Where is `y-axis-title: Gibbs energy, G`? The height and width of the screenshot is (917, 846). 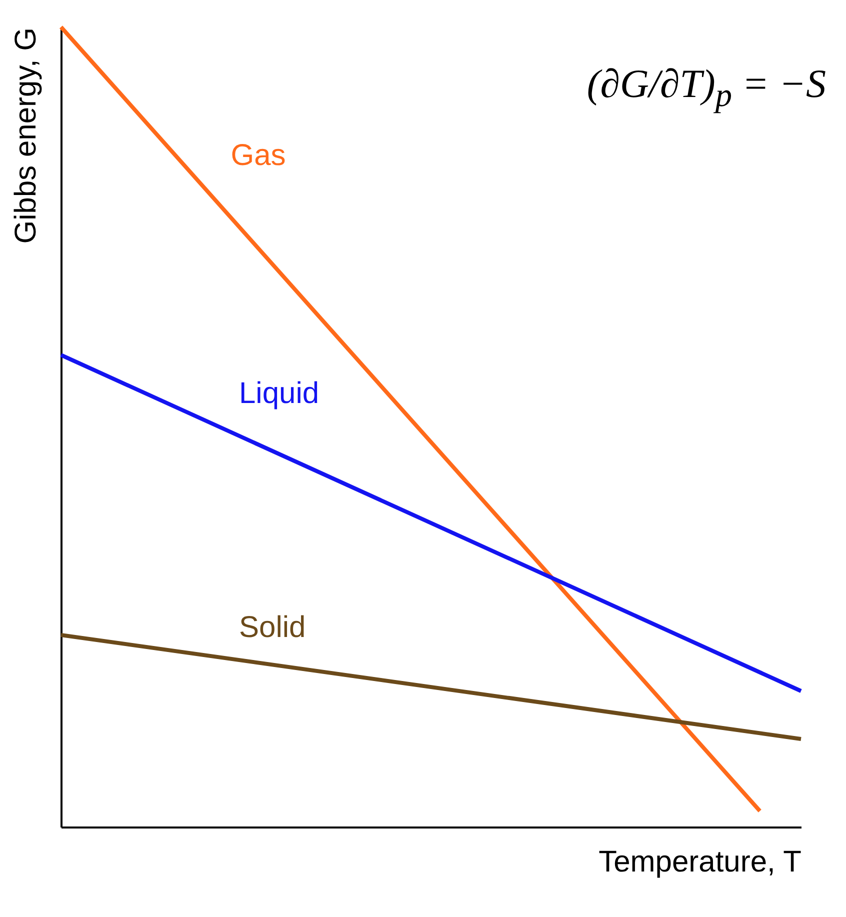
y-axis-title: Gibbs energy, G is located at coordinates (26, 136).